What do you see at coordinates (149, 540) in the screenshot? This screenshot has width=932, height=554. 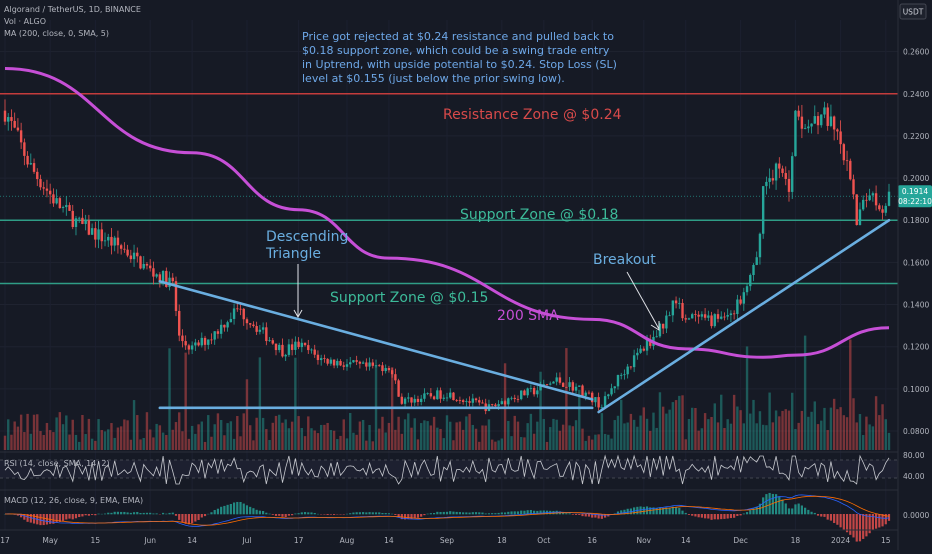 I see `time-tick-label: Jun` at bounding box center [149, 540].